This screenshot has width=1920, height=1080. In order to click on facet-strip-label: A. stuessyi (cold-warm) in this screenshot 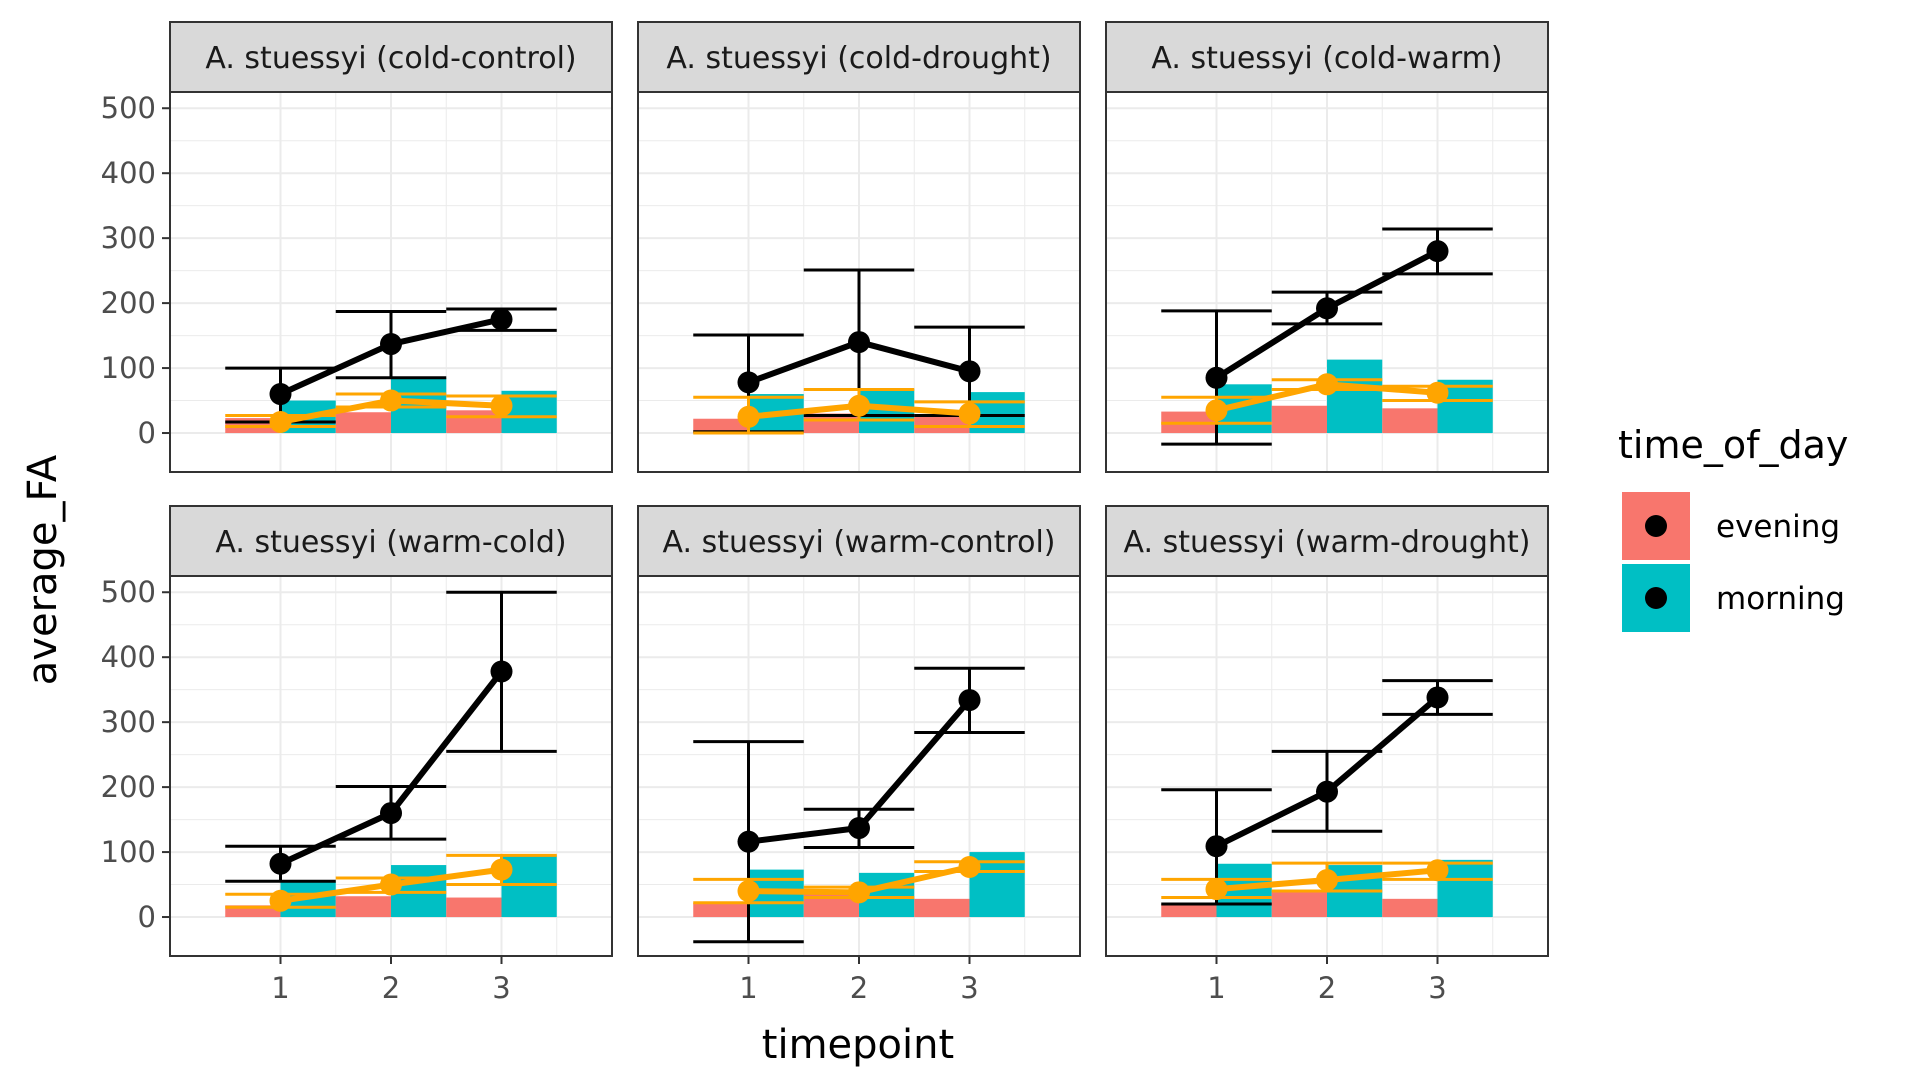, I will do `click(1326, 58)`.